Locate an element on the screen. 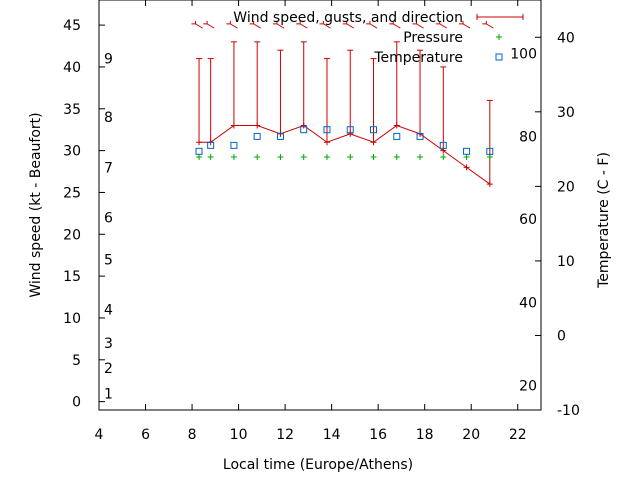 The width and height of the screenshot is (640, 480). y-left-tick-label: 45 is located at coordinates (72, 26).